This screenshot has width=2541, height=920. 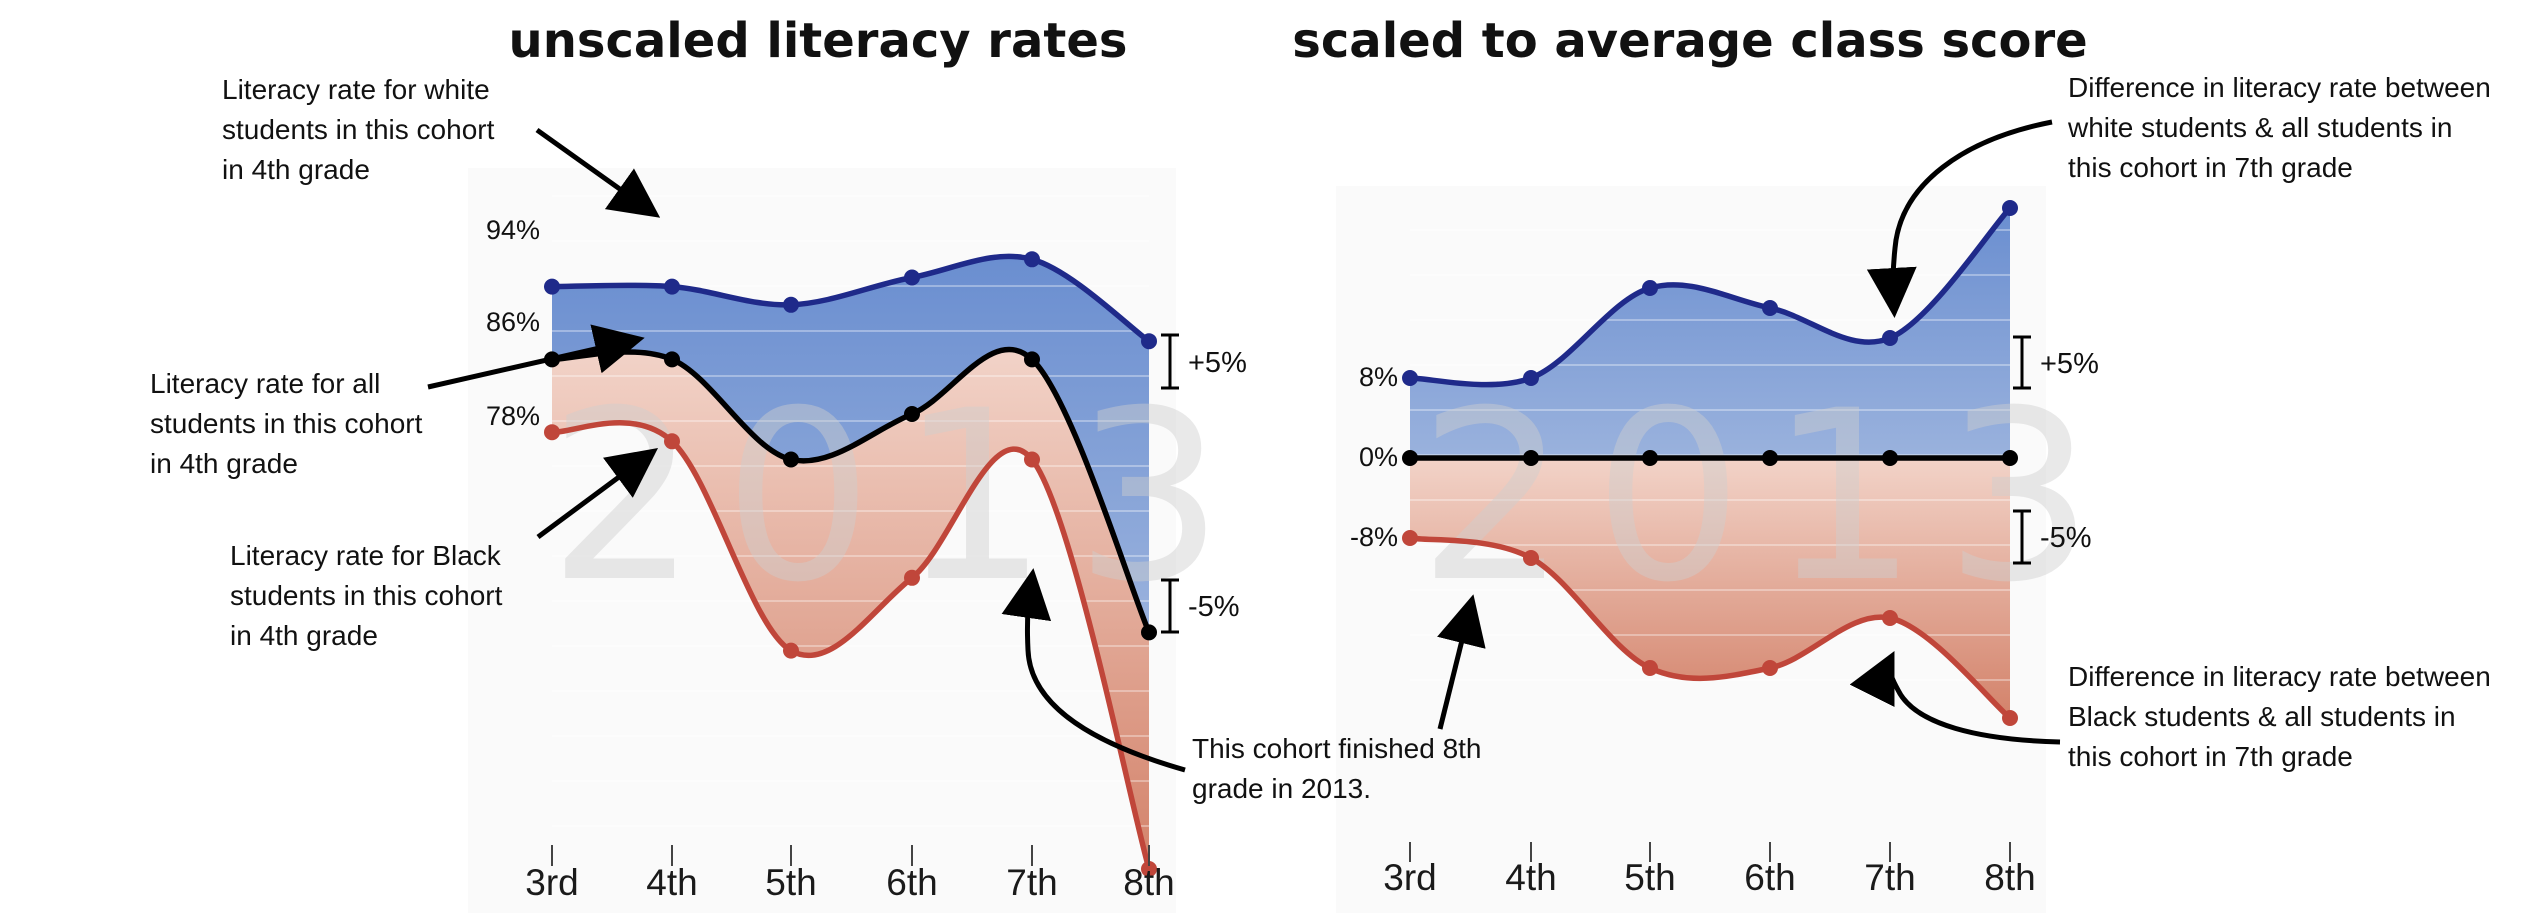 What do you see at coordinates (2022, 537) in the screenshot?
I see `scale-bar-minus-right` at bounding box center [2022, 537].